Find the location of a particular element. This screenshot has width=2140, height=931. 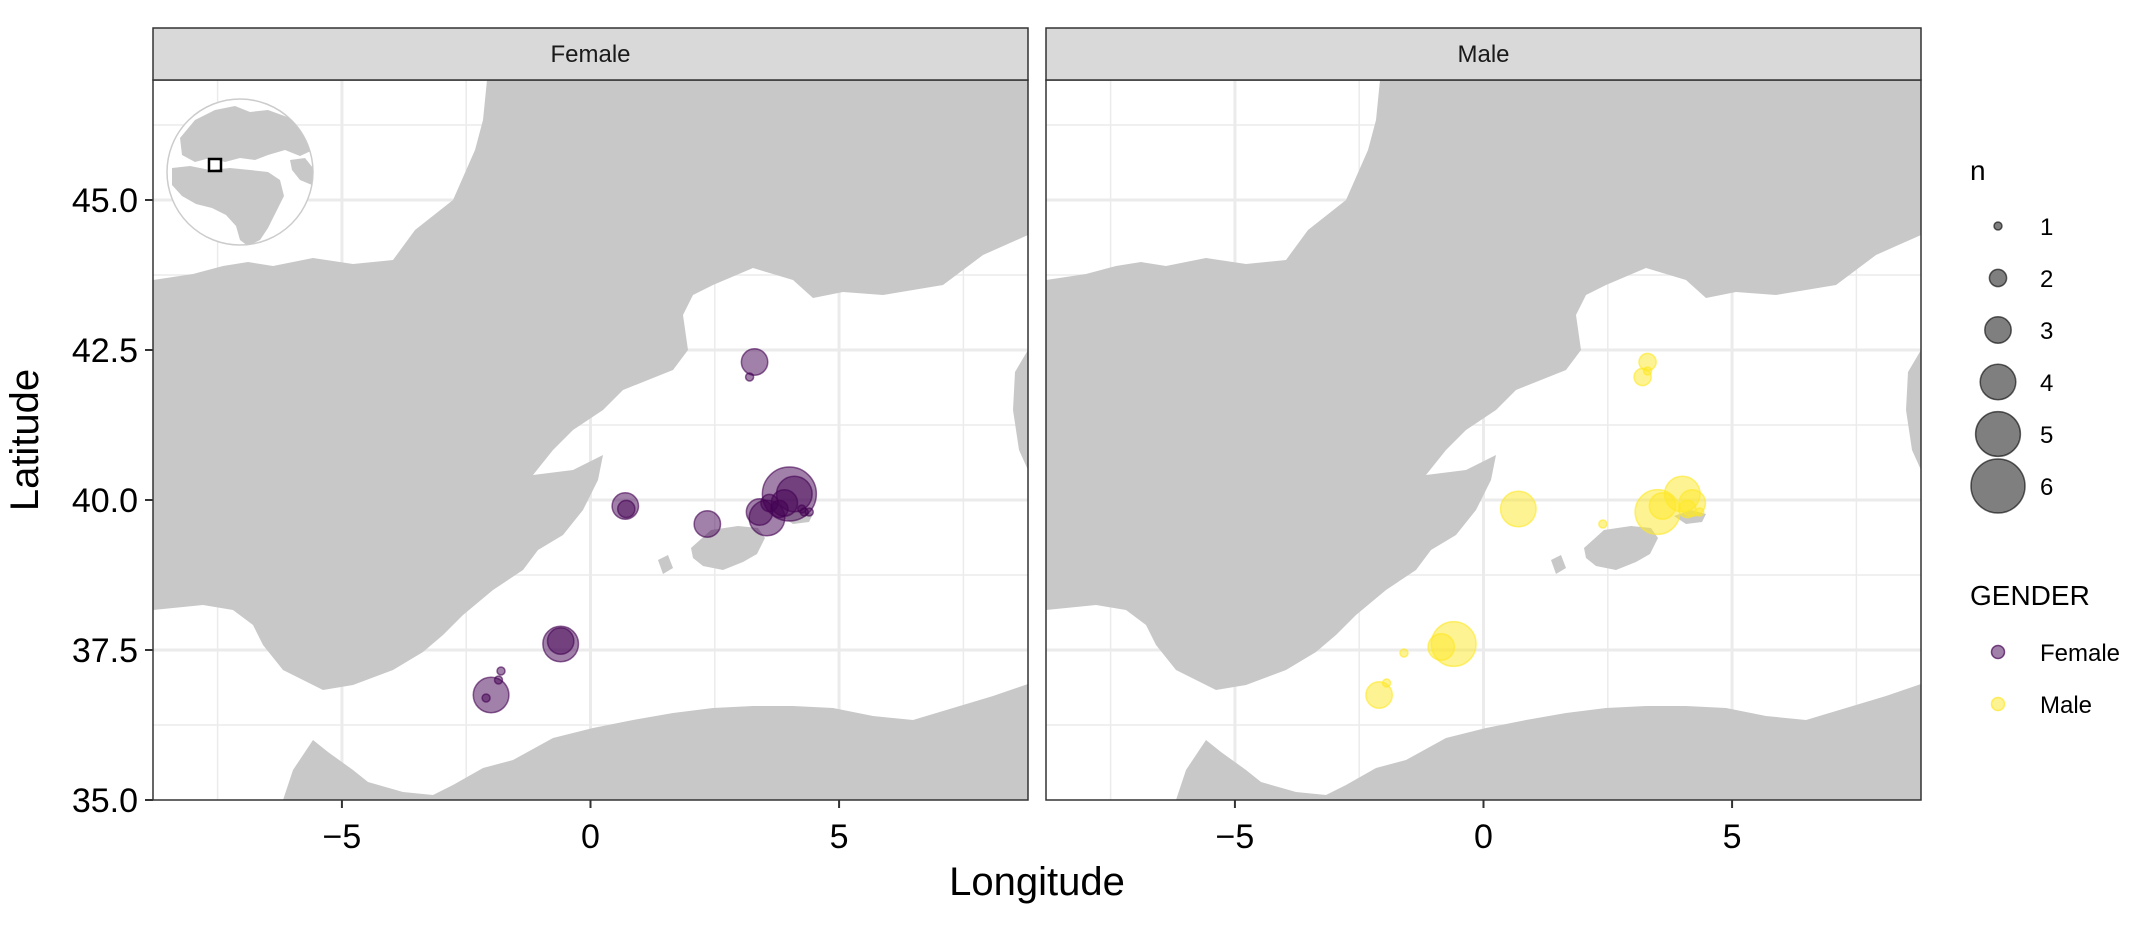

y-tick-label: 35.0 is located at coordinates (105, 801).